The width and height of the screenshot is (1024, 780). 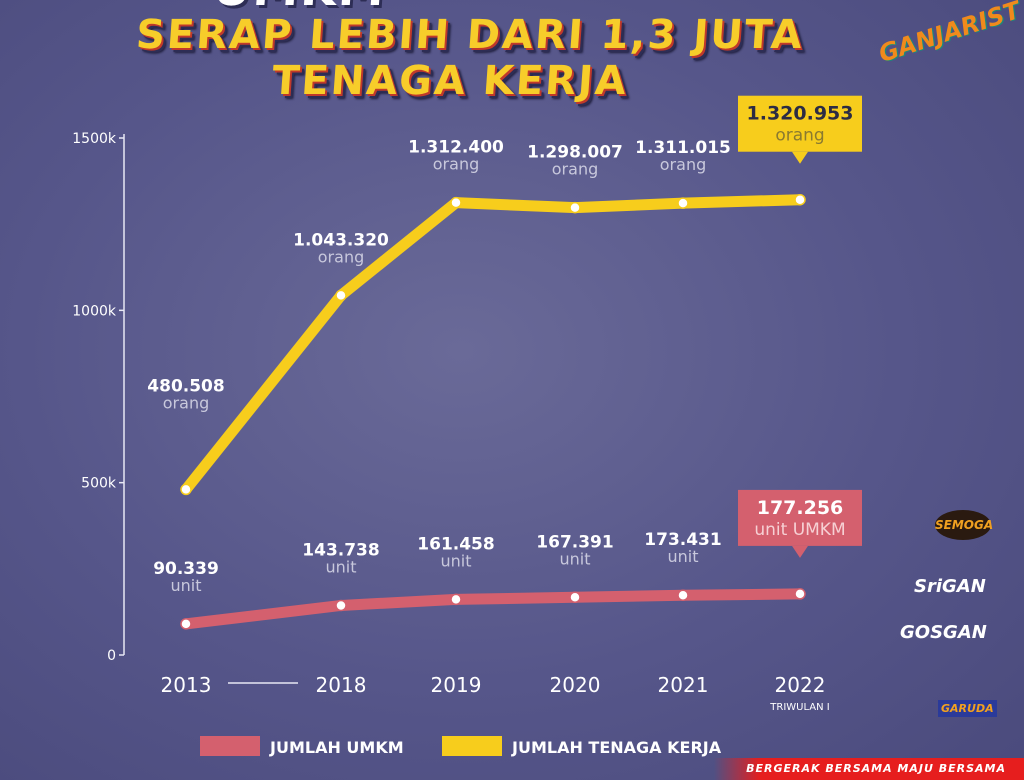 What do you see at coordinates (94, 311) in the screenshot?
I see `y-tick-label: 1000k` at bounding box center [94, 311].